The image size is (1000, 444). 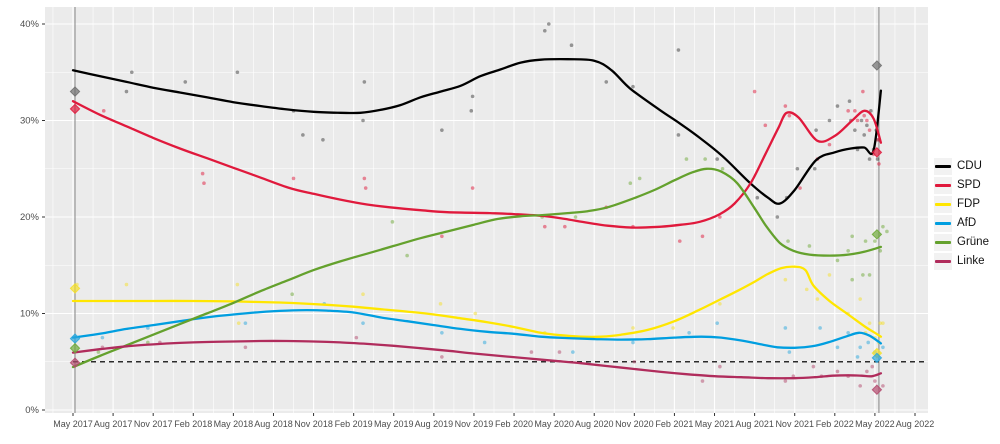 What do you see at coordinates (875, 424) in the screenshot?
I see `x-axis-tick-label: May 2022` at bounding box center [875, 424].